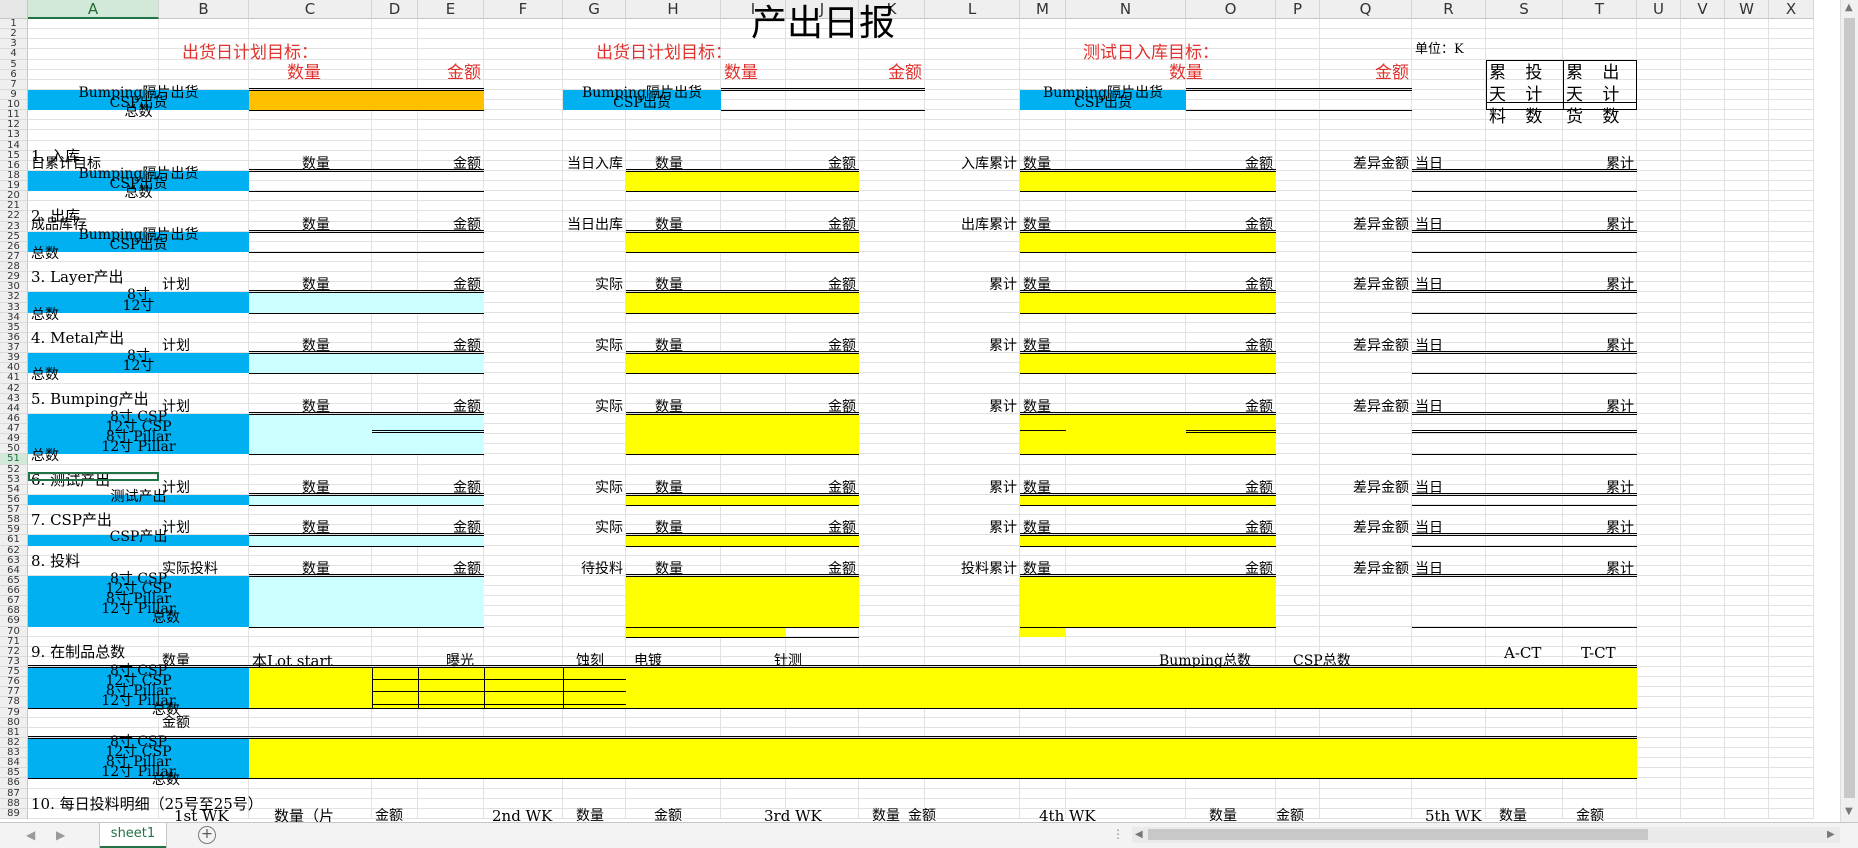  I want to click on column-header-k: K, so click(892, 9).